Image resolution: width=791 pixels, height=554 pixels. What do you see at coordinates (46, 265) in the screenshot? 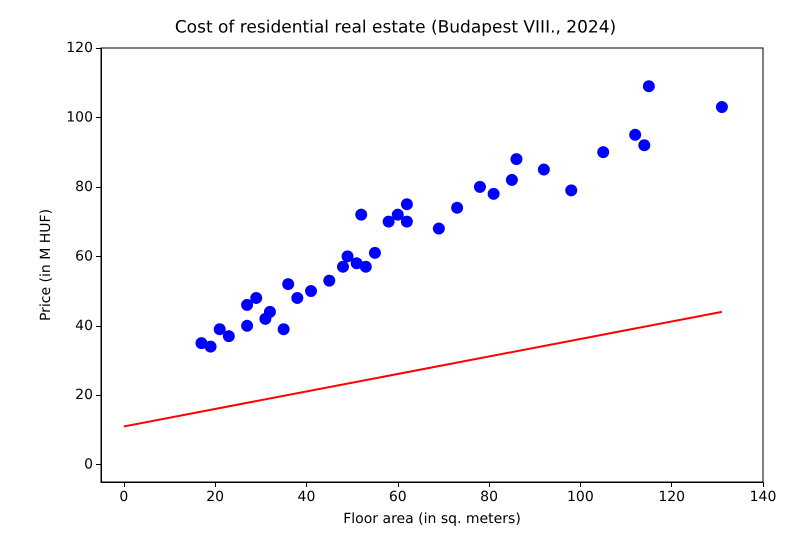
I see `y-axis-title: Price (in M HUF)` at bounding box center [46, 265].